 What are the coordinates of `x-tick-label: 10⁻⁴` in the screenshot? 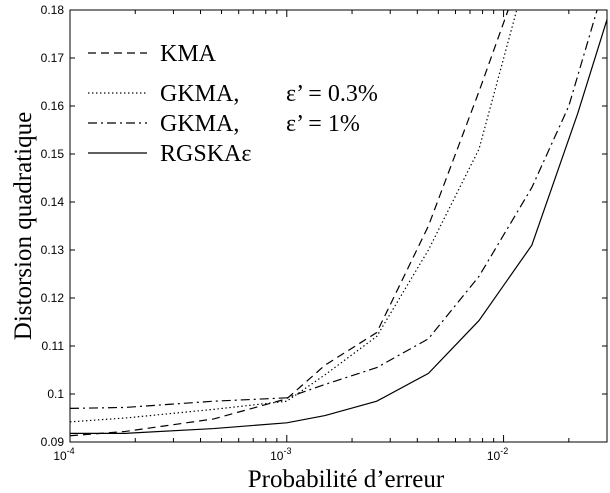 It's located at (63, 454).